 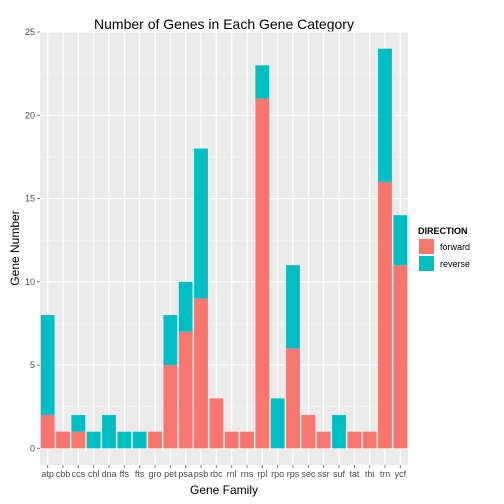 I want to click on x-tick-label: gro, so click(x=154, y=474).